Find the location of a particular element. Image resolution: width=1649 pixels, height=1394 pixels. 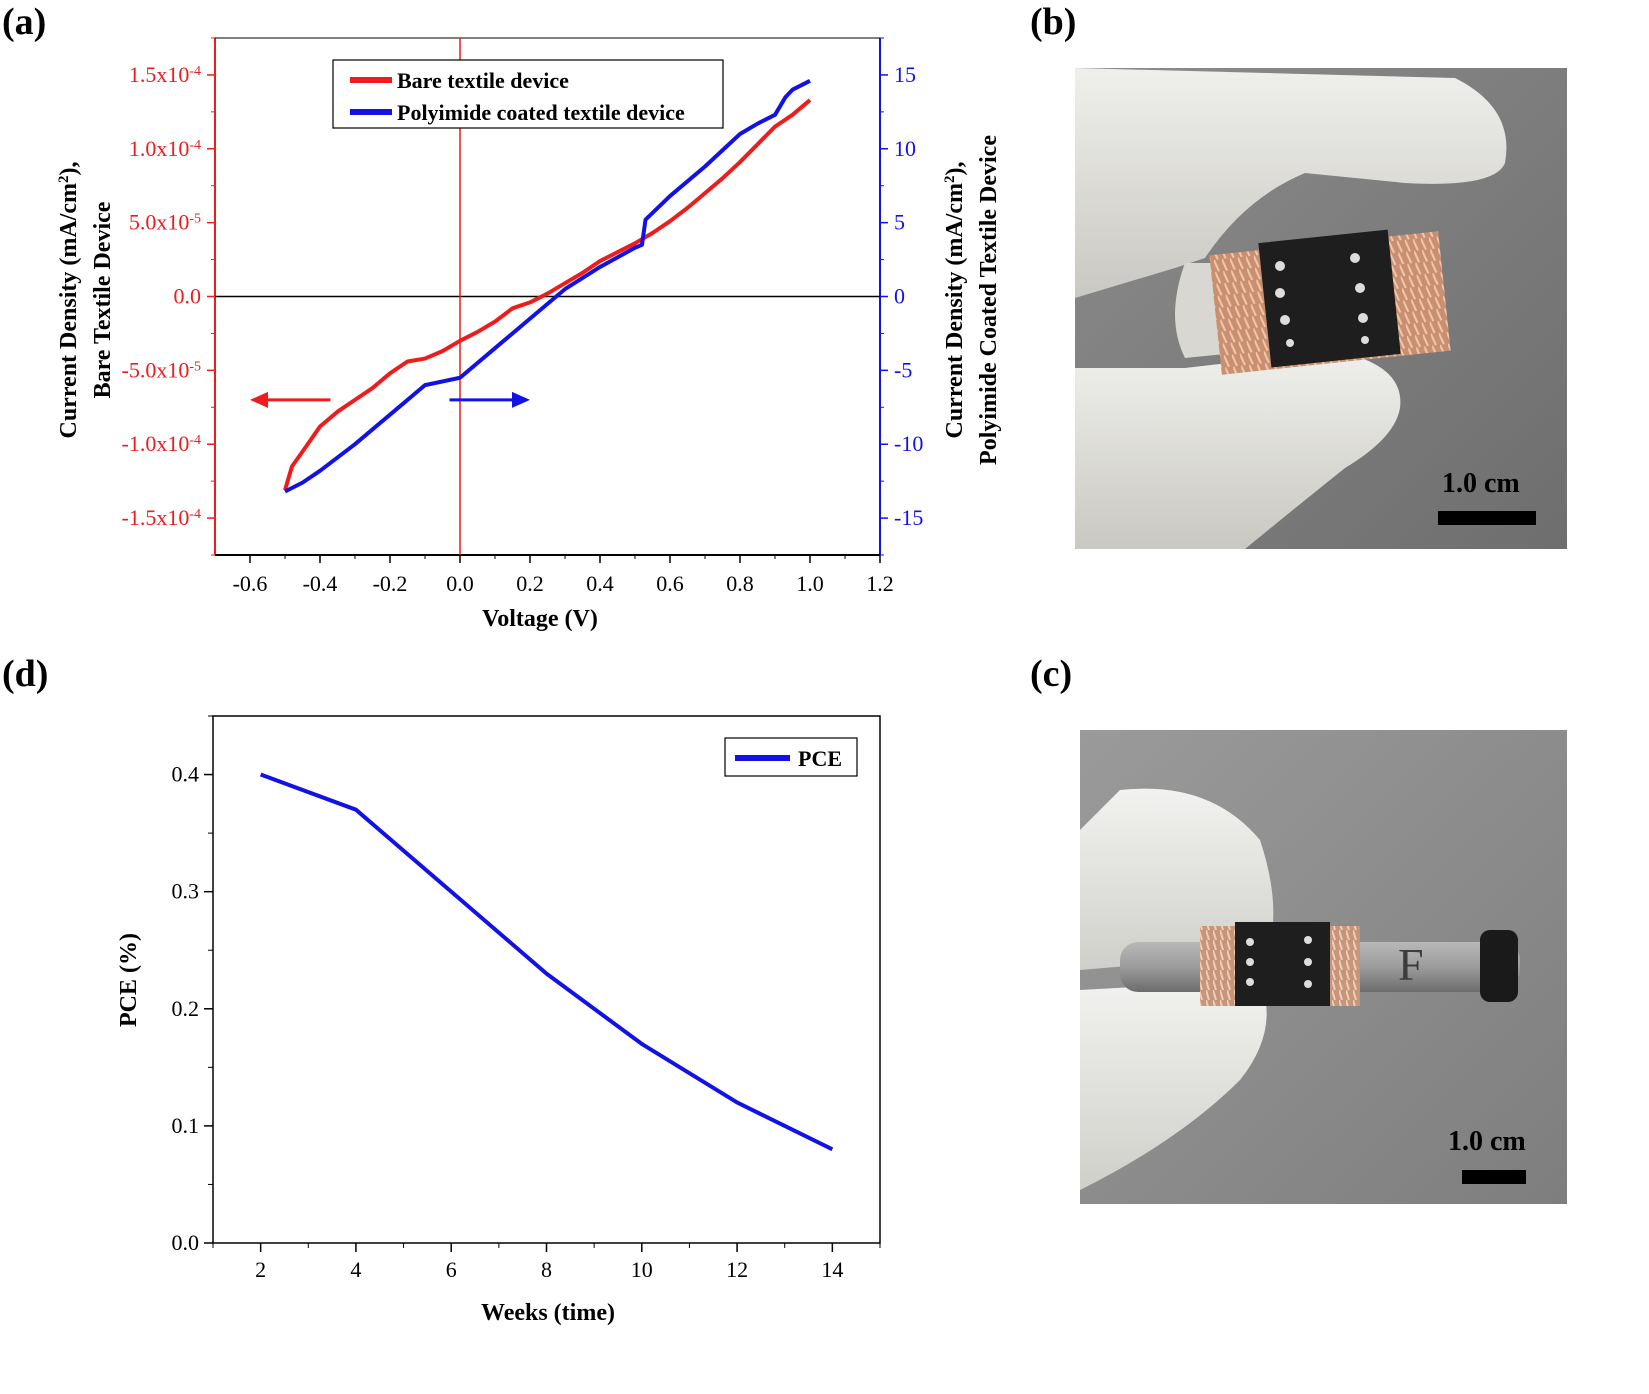

x-tick-label-a: 0.4 is located at coordinates (600, 583).